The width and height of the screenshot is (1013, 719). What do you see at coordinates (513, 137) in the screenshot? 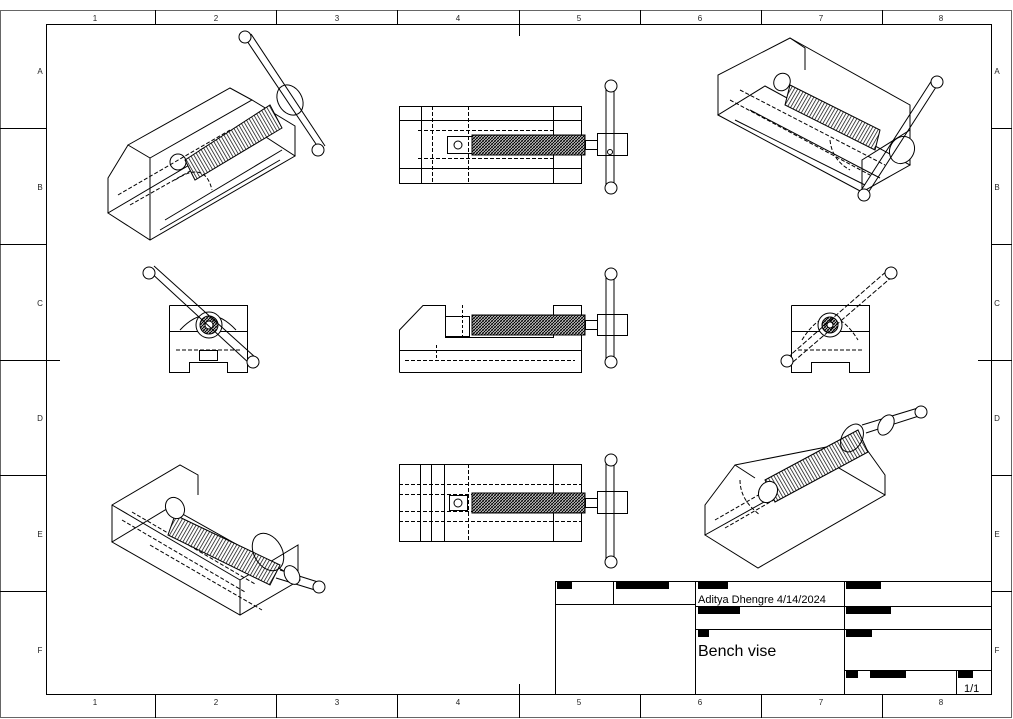
I see `top-view` at bounding box center [513, 137].